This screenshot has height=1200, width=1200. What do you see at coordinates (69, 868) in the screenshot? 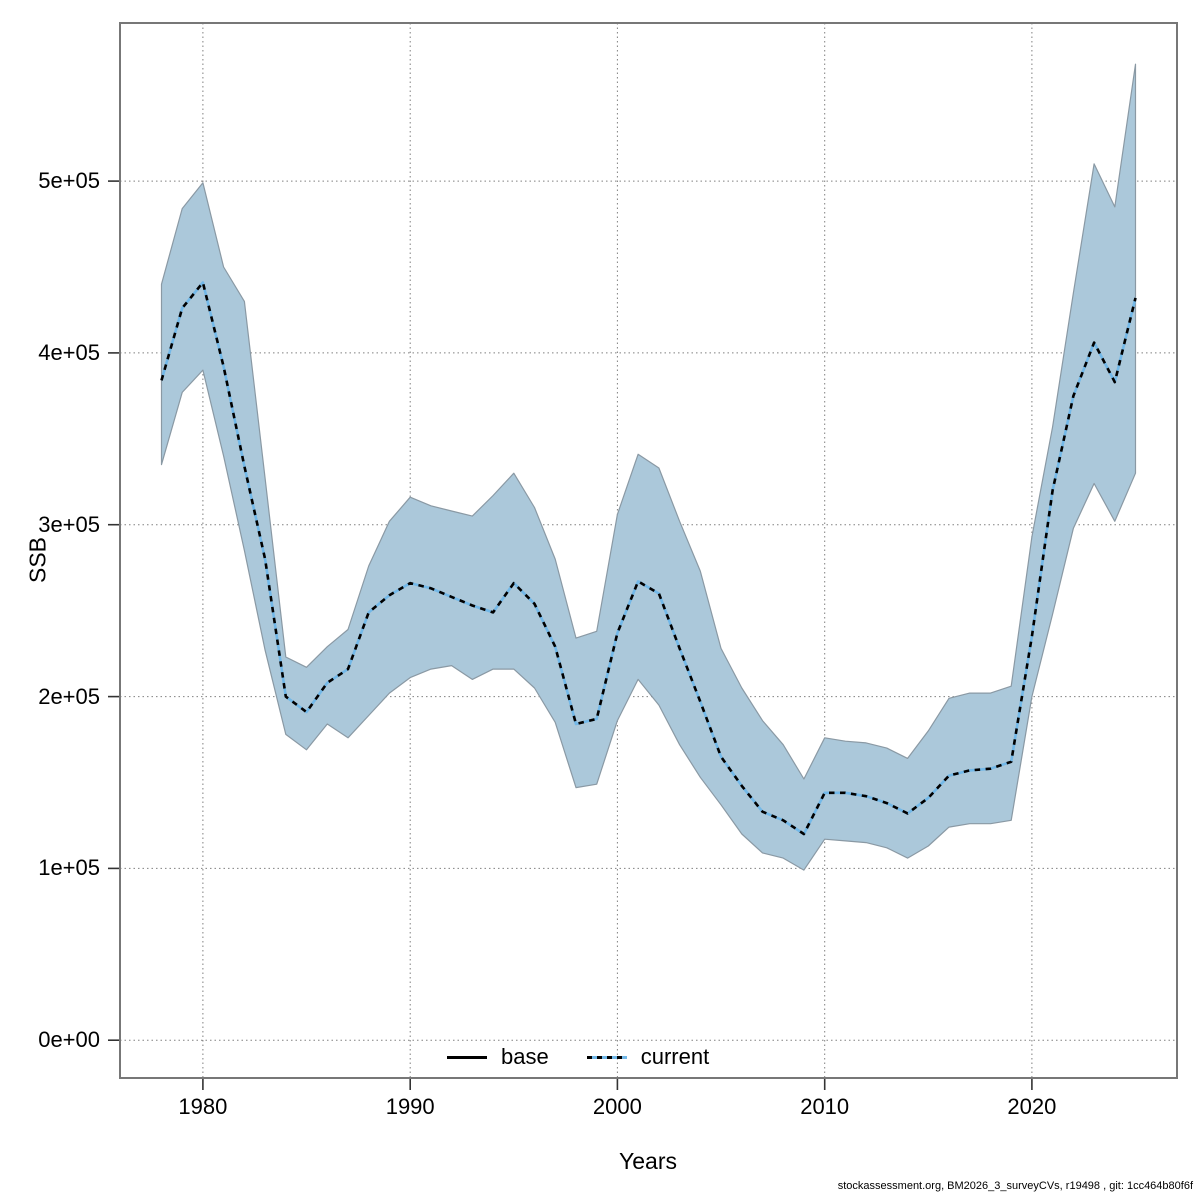
I see `y-tick-label: 1e+05` at bounding box center [69, 868].